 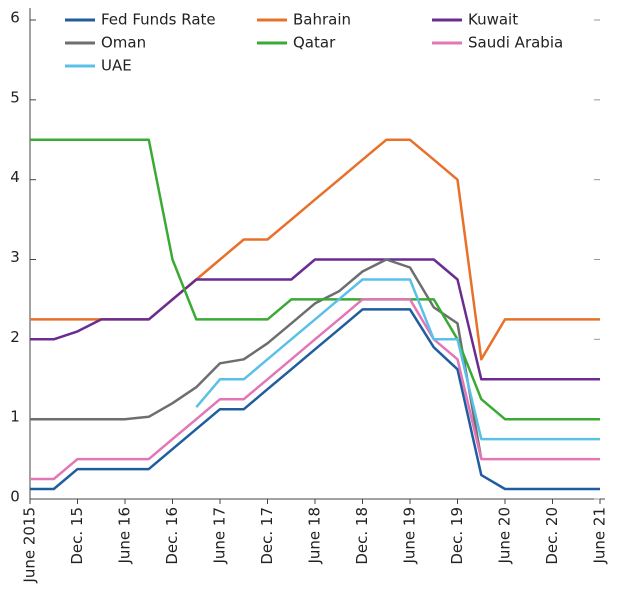 What do you see at coordinates (123, 43) in the screenshot?
I see `legend-label: Oman` at bounding box center [123, 43].